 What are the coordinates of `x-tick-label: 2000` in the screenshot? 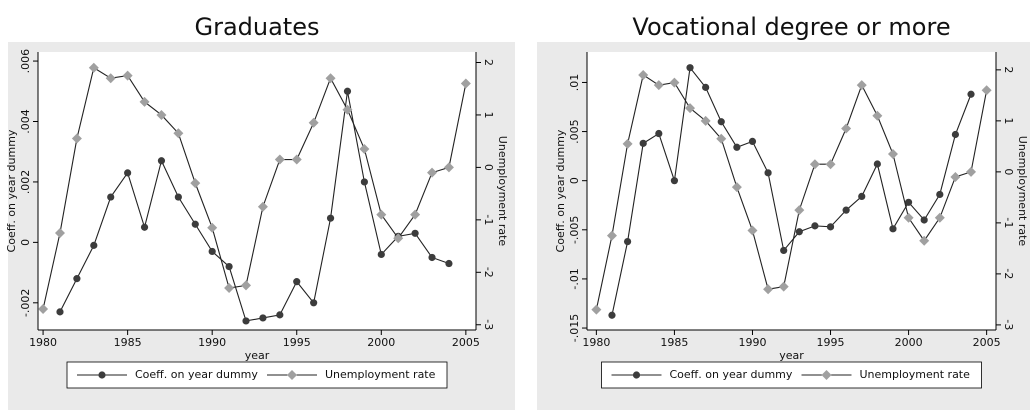 It's located at (381, 342).